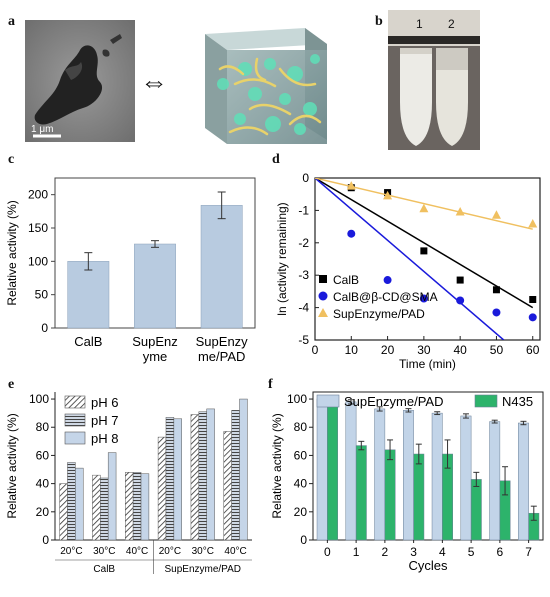 Image resolution: width=550 pixels, height=597 pixels. What do you see at coordinates (385, 297) in the screenshot?
I see `legend-label: CalB@β-CD@SMA` at bounding box center [385, 297].